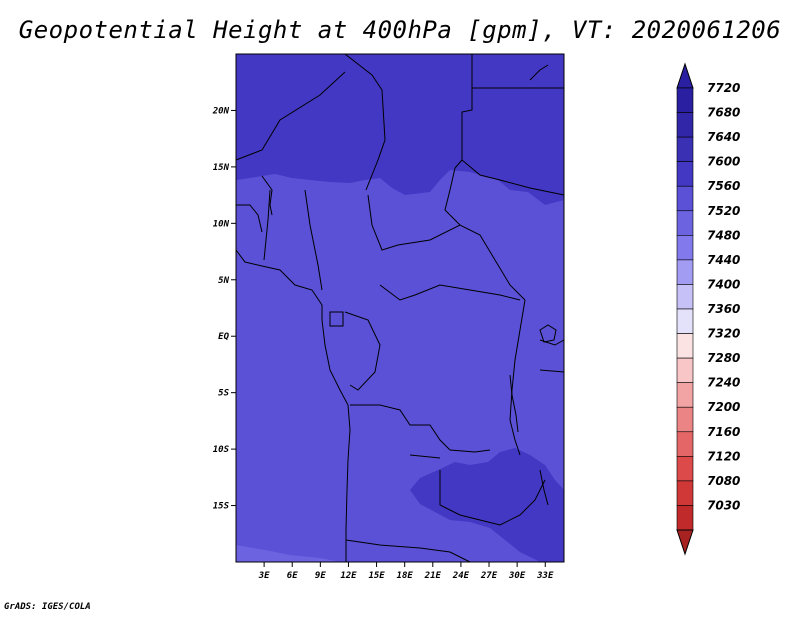 The width and height of the screenshot is (800, 618). Describe the element at coordinates (365, 122) in the screenshot. I see `border-niger-chad` at that location.